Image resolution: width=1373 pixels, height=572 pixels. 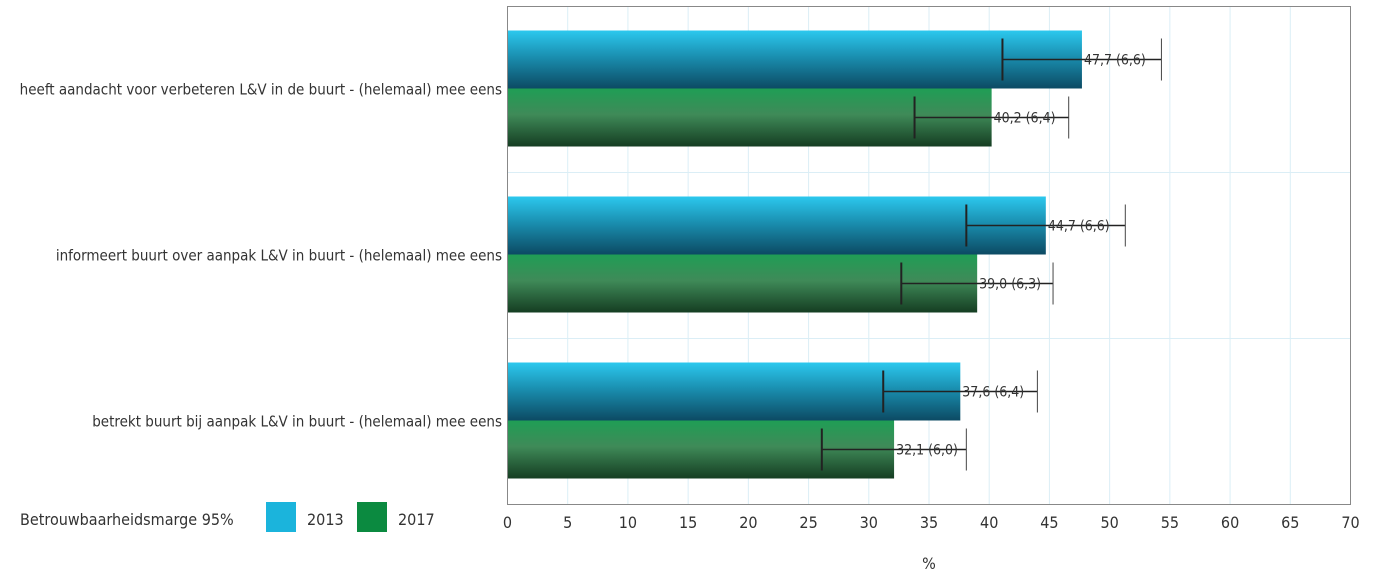 I want to click on legend: Betrouwbaarheidsmarge 95% 2013 2017, so click(x=227, y=517).